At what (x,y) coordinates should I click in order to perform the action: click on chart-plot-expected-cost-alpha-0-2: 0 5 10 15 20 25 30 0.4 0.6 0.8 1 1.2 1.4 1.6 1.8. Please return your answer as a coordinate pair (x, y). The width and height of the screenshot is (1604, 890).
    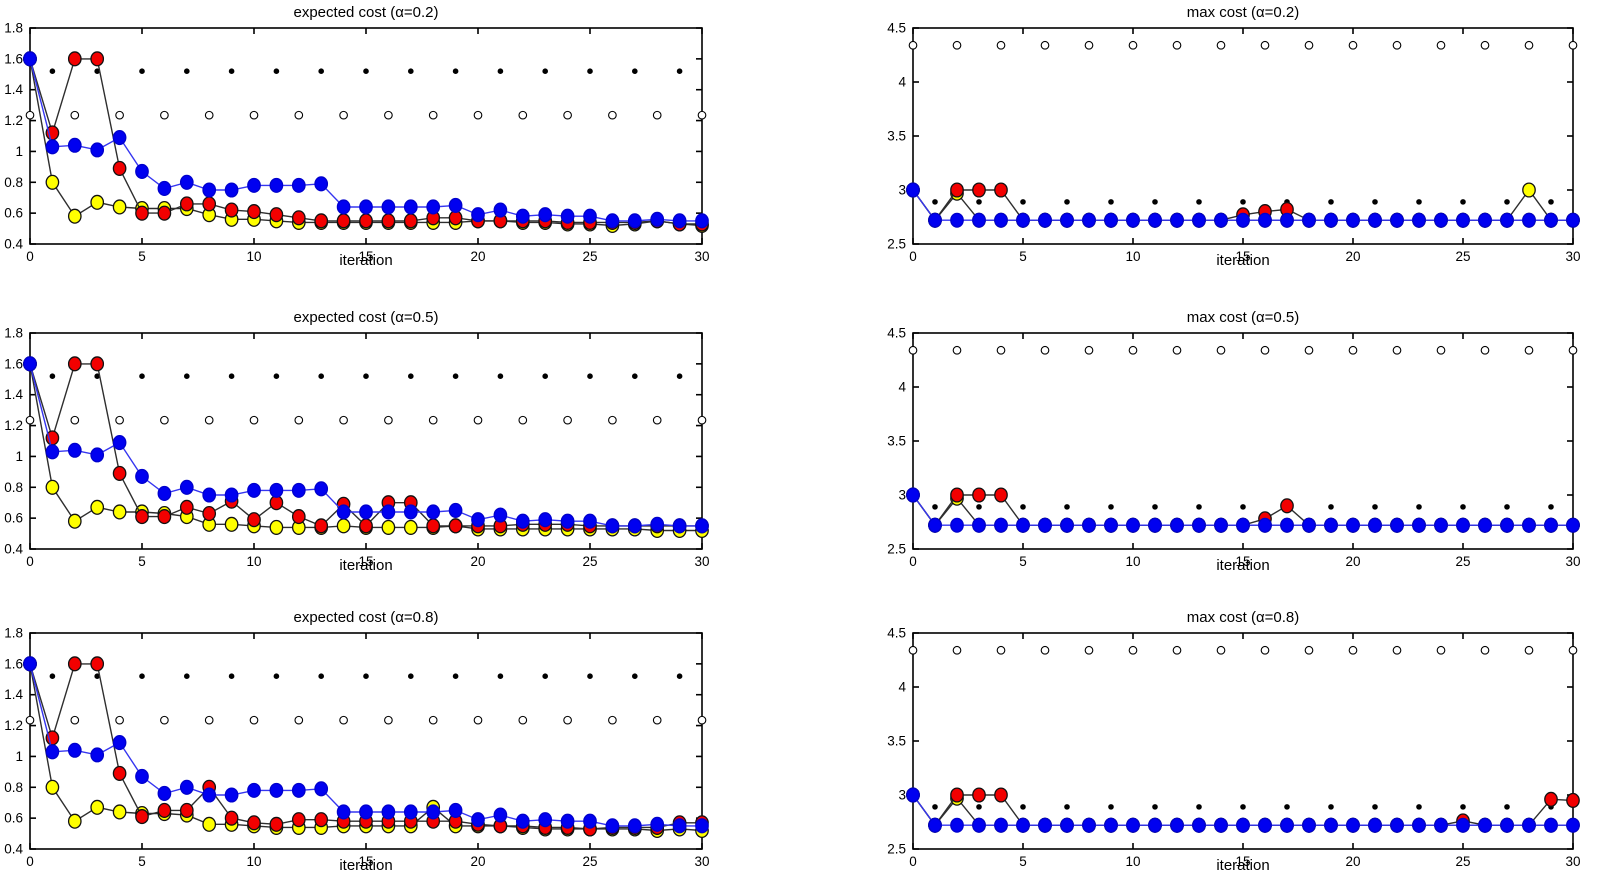
    Looking at the image, I should click on (356, 143).